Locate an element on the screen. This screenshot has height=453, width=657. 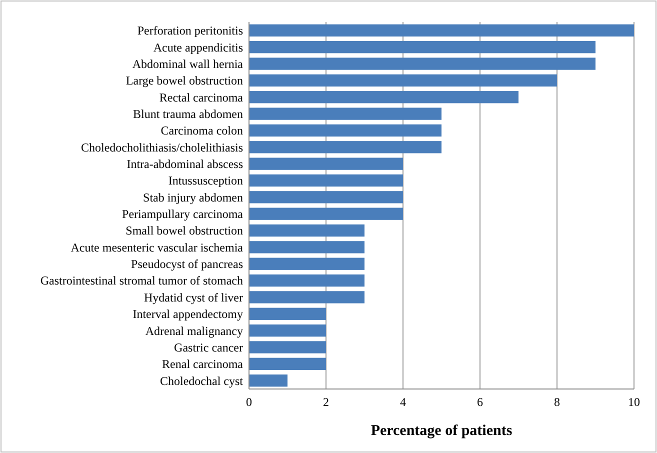
x-tick-label: 0 is located at coordinates (249, 402).